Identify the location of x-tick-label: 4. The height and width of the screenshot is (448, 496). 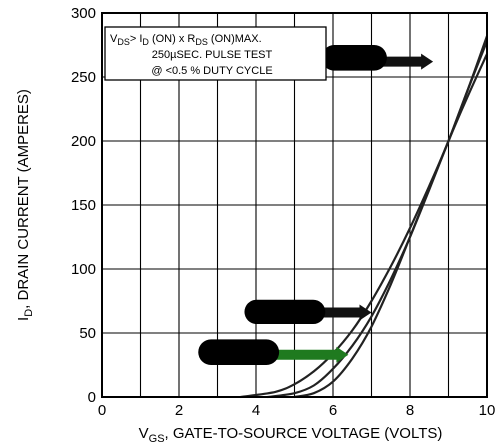
(256, 410).